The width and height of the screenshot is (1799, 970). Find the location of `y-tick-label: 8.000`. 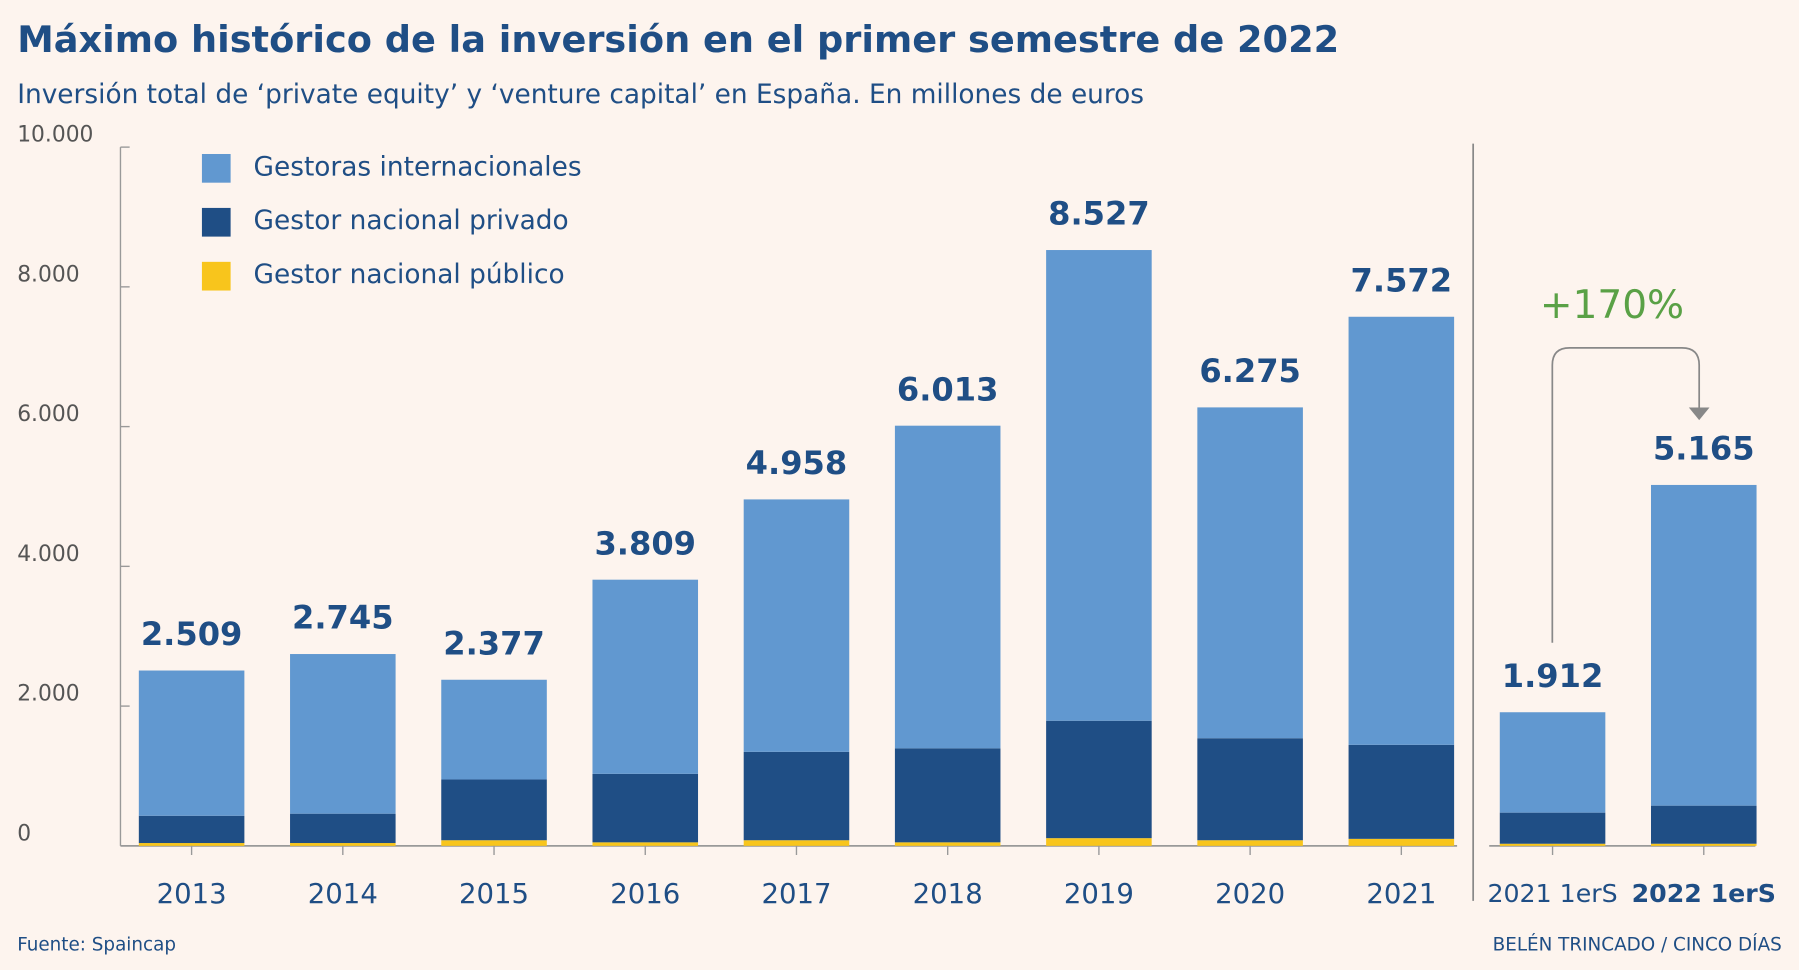

y-tick-label: 8.000 is located at coordinates (48, 274).